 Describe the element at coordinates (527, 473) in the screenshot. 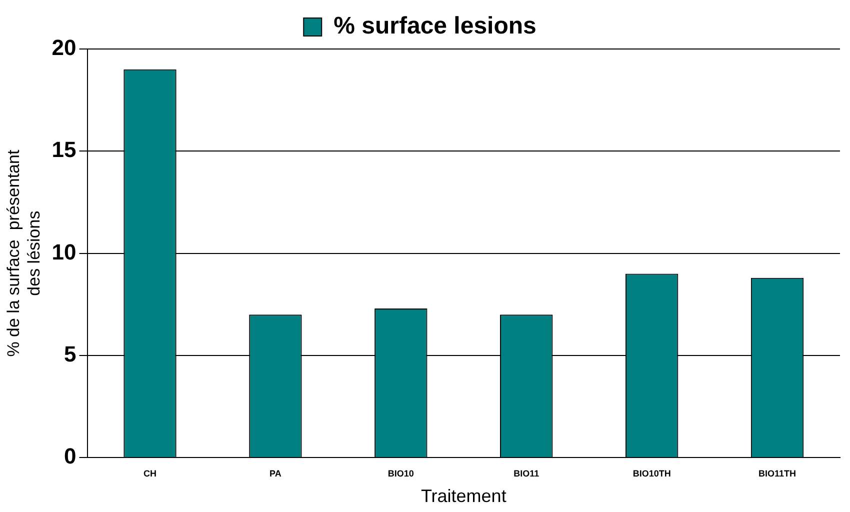

I see `x-tick-label: BIO11` at that location.